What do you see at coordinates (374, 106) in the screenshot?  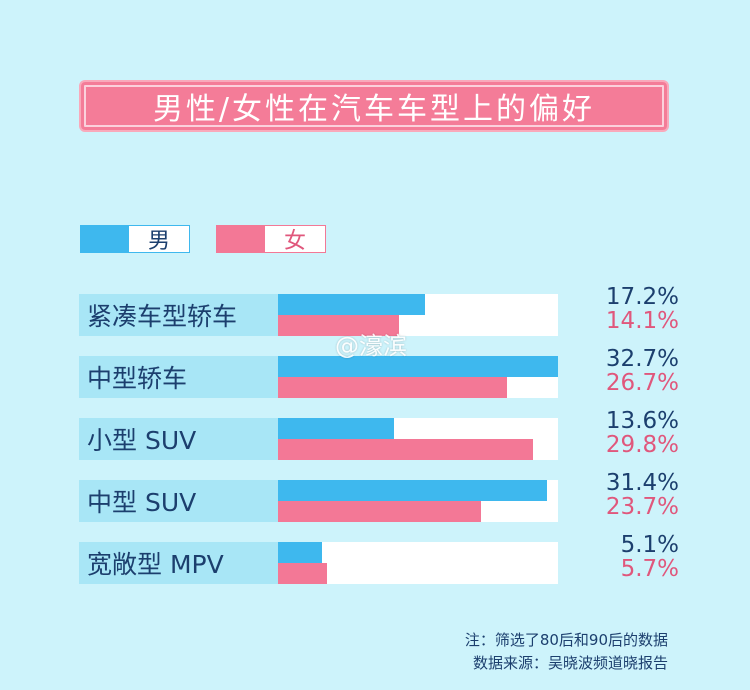 I see `chart-title: 男性/女性在汽车车型上的偏好` at bounding box center [374, 106].